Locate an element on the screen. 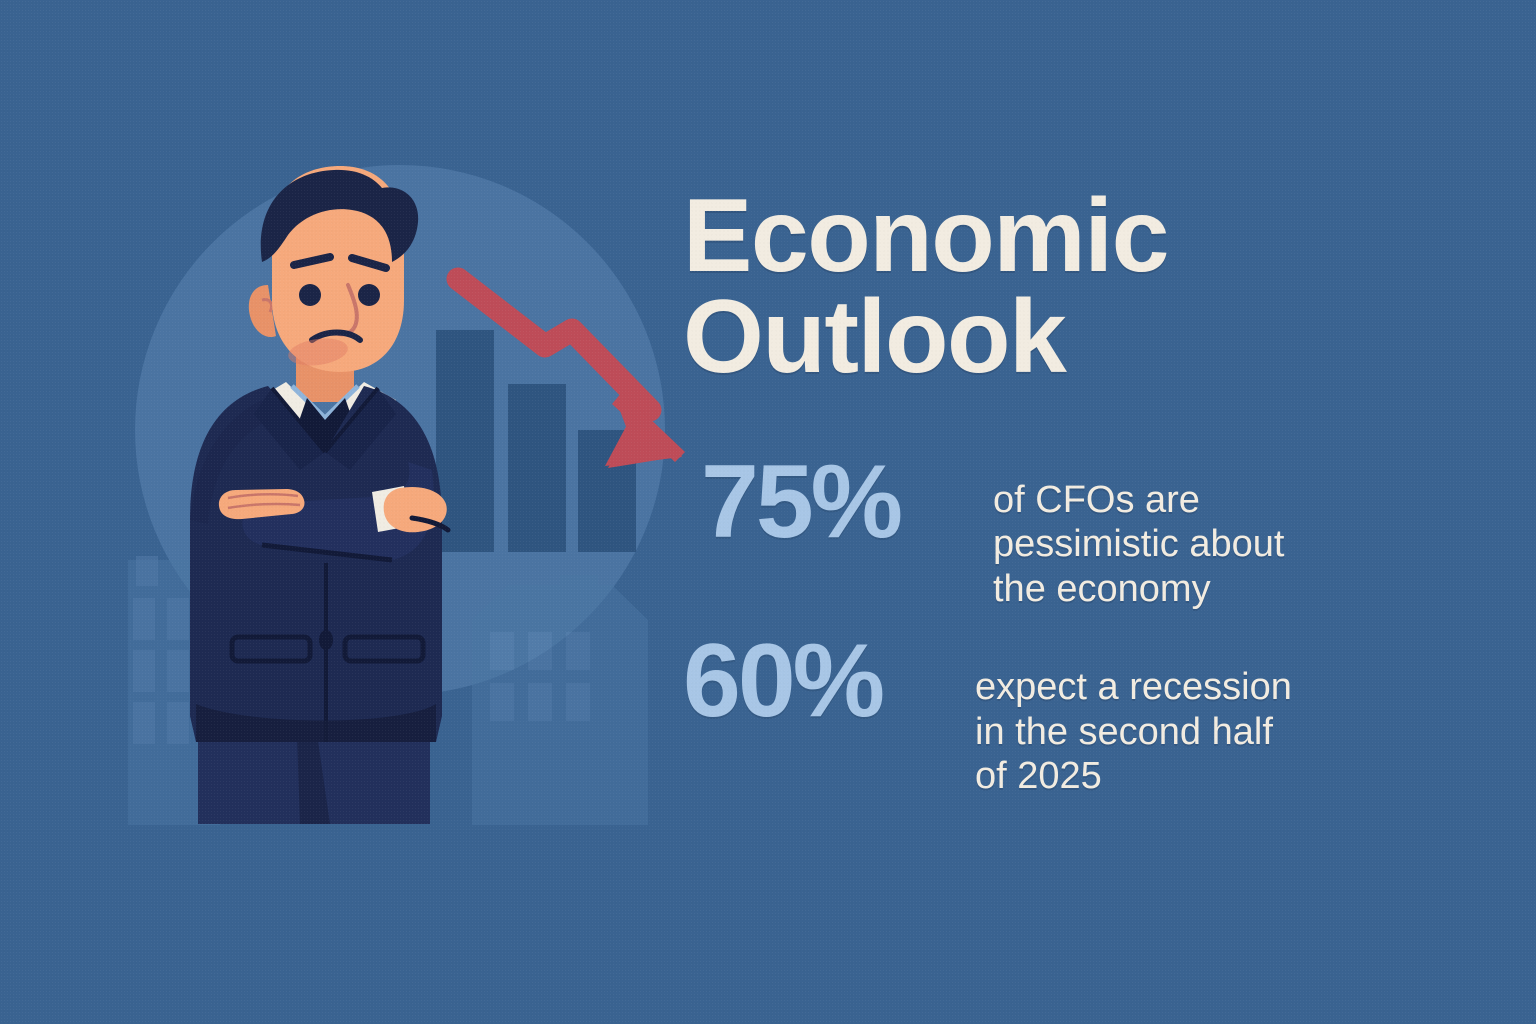 The height and width of the screenshot is (1024, 1536). stat-value-75: 75% is located at coordinates (802, 501).